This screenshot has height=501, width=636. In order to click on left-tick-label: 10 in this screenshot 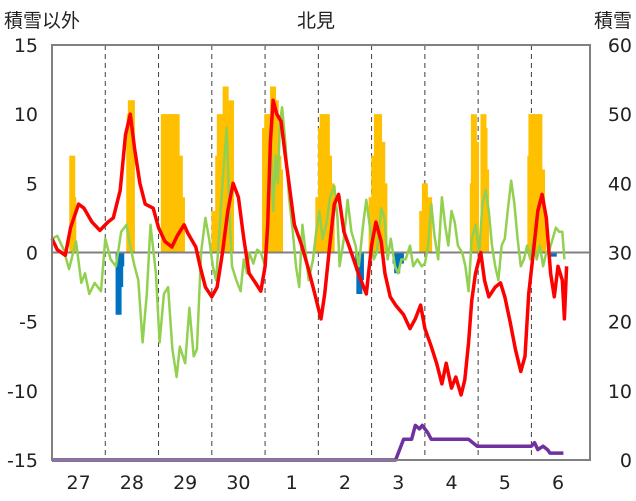, I will do `click(26, 115)`.